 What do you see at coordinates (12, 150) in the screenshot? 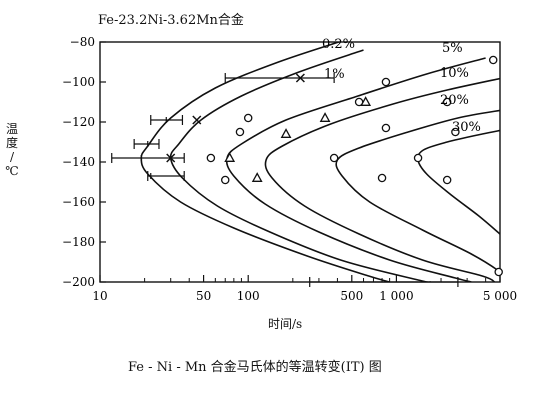
I see `y-axis-label: 温度 / ℃` at bounding box center [12, 150].